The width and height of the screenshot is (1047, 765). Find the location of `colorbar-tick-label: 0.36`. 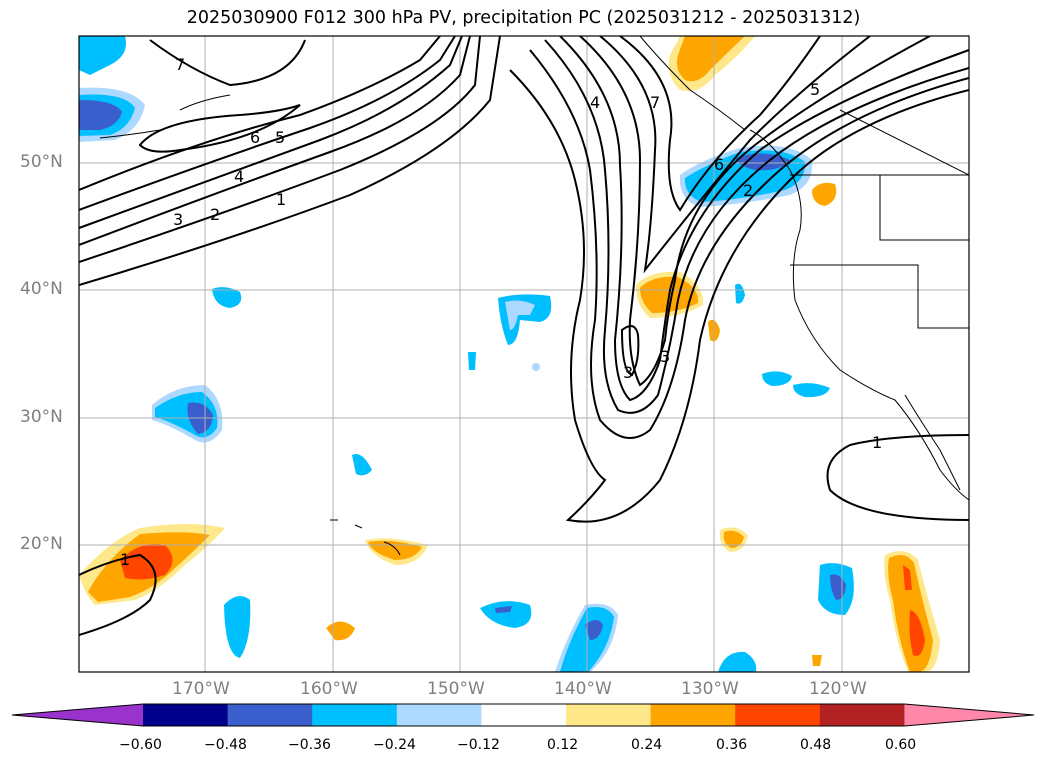

colorbar-tick-label: 0.36 is located at coordinates (732, 745).